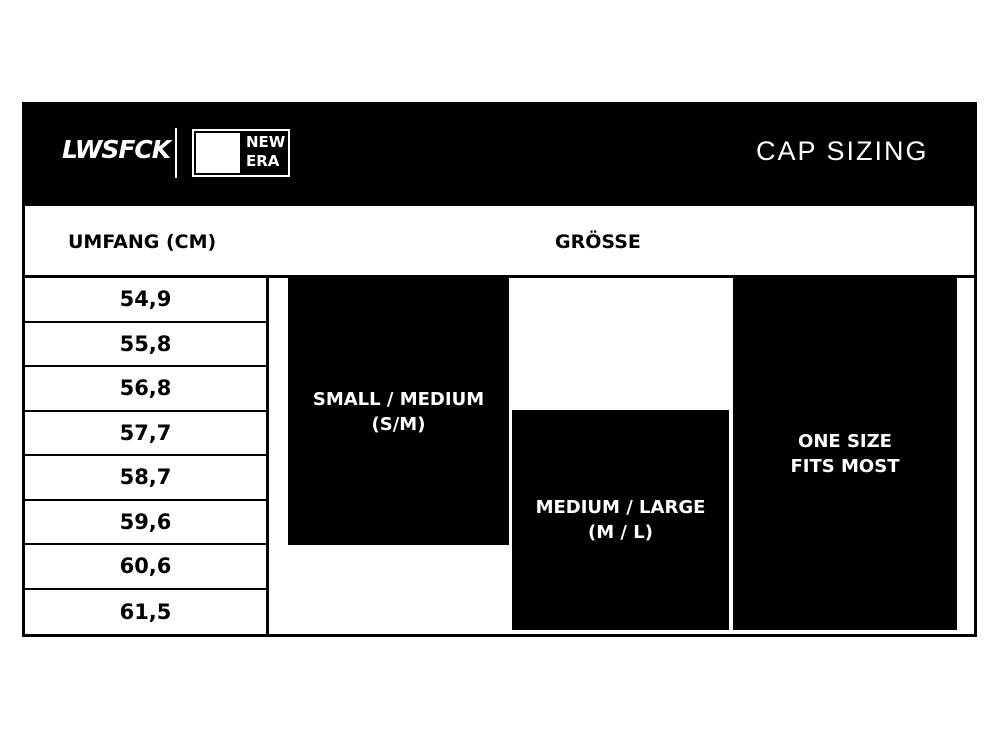 The width and height of the screenshot is (1000, 739). I want to click on size-cell: 58,7, so click(145, 478).